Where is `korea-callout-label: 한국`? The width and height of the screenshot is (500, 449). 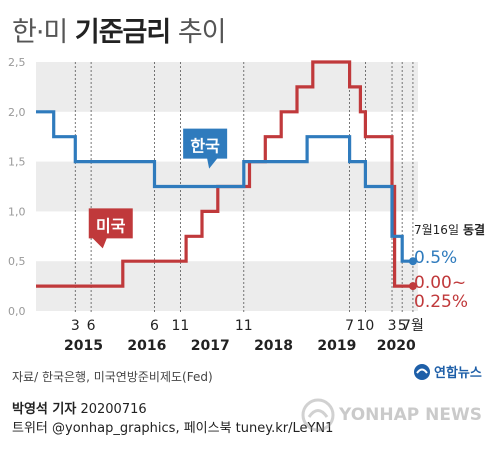 korea-callout-label: 한국 is located at coordinates (205, 146).